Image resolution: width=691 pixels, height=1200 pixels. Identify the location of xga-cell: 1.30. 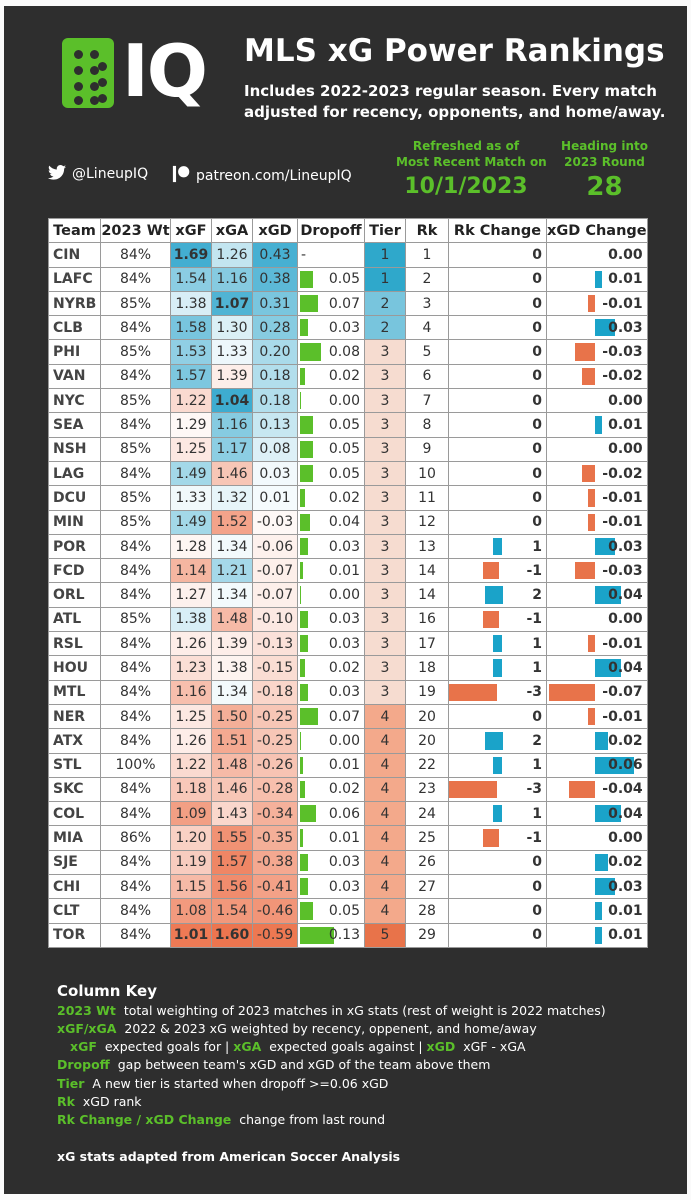
(232, 328).